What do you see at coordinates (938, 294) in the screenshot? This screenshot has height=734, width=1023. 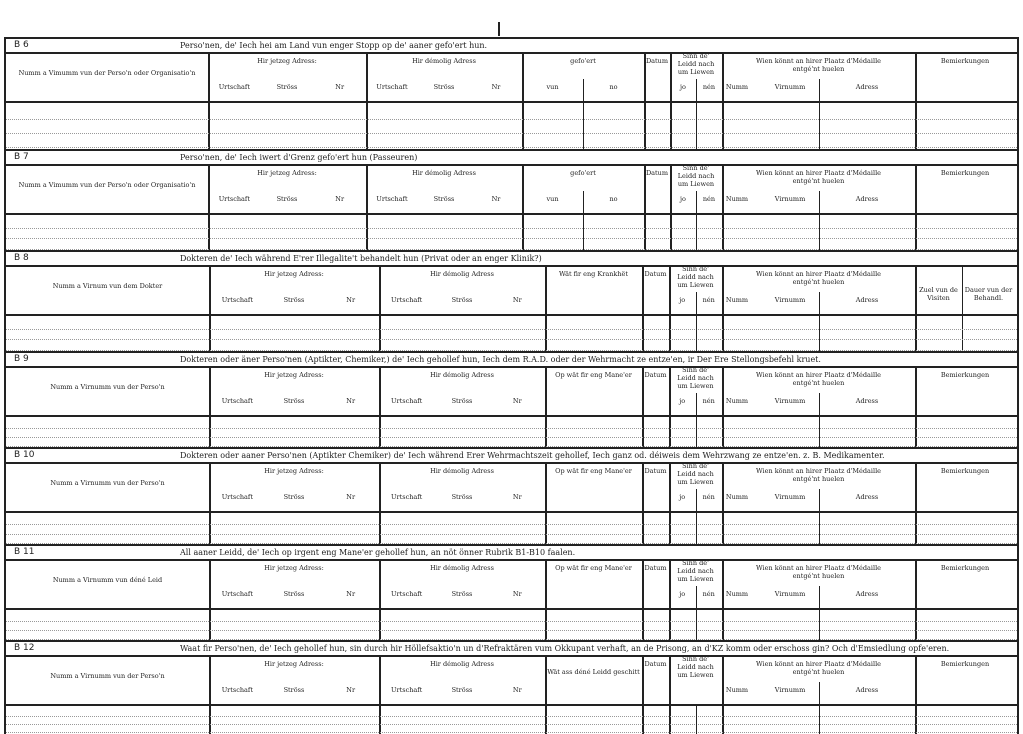 I see `zuel-visiten-header: Zuel vun de Visiten` at bounding box center [938, 294].